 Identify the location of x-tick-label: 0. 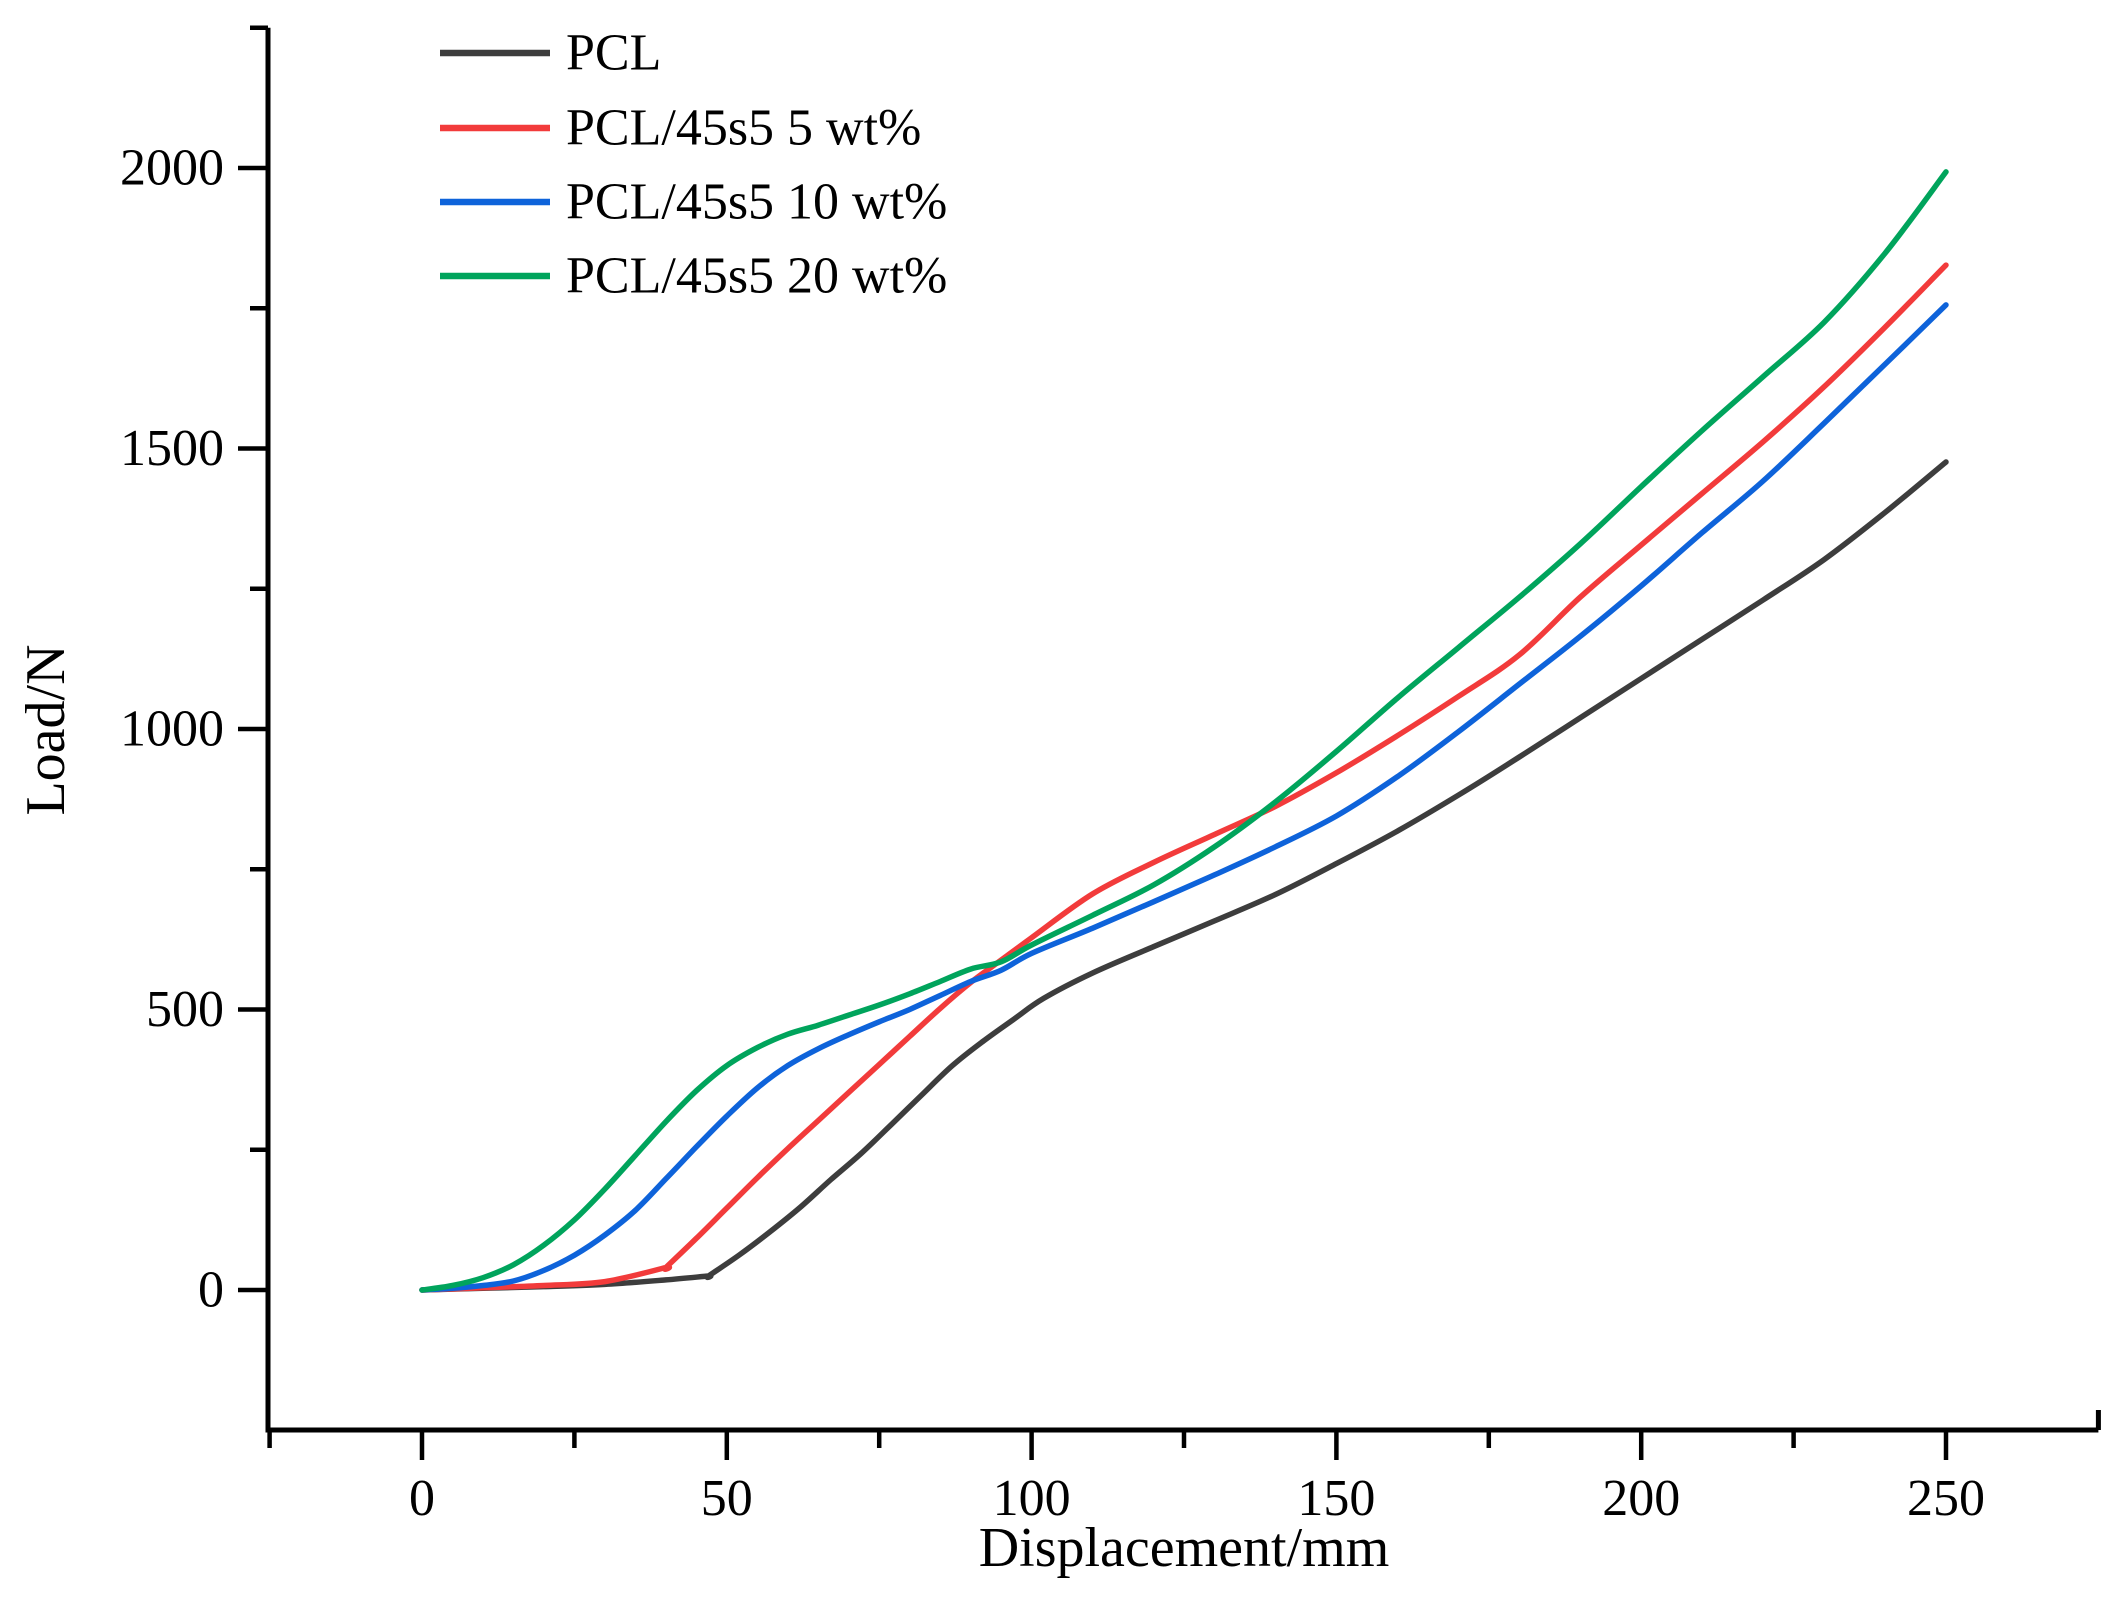
(422, 1498).